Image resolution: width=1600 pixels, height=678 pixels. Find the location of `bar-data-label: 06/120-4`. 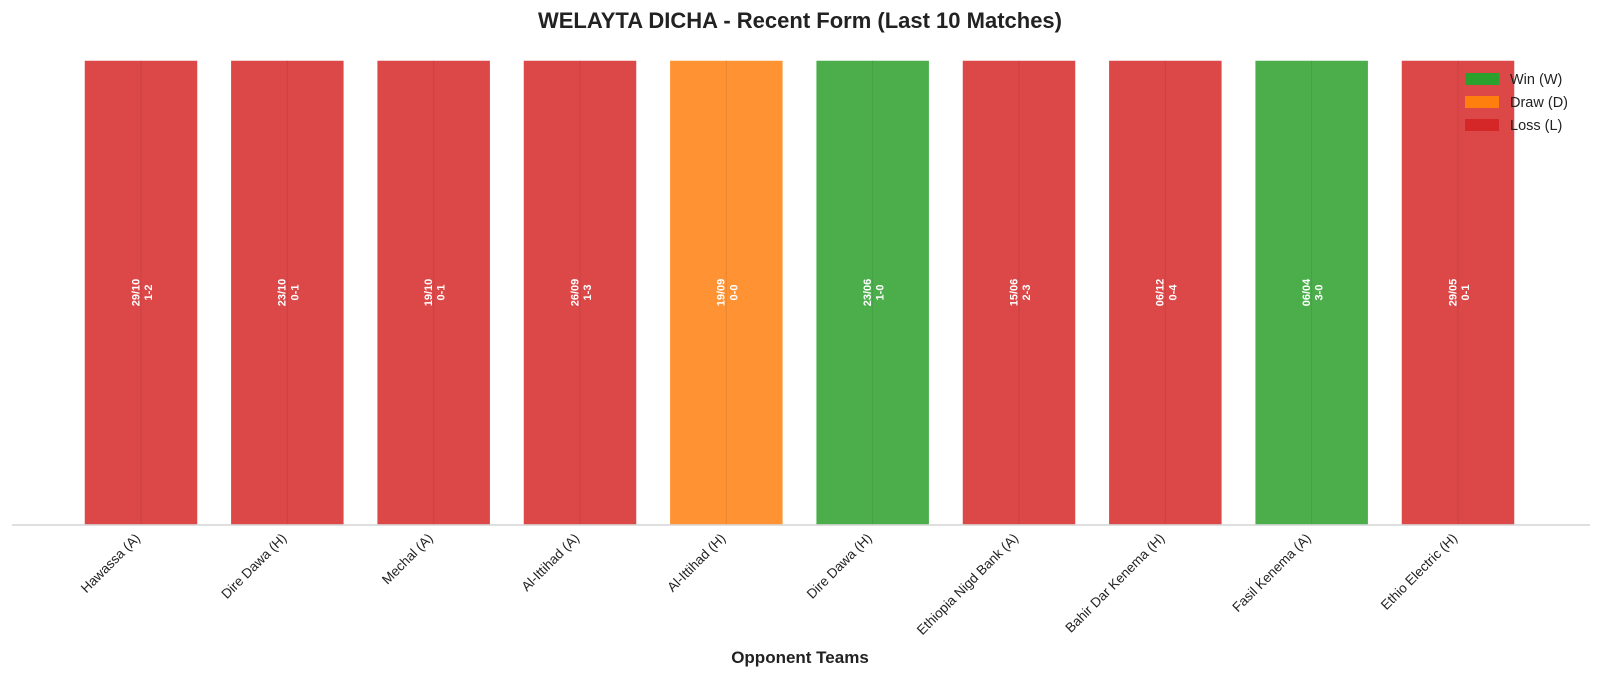

bar-data-label: 06/120-4 is located at coordinates (1167, 293).